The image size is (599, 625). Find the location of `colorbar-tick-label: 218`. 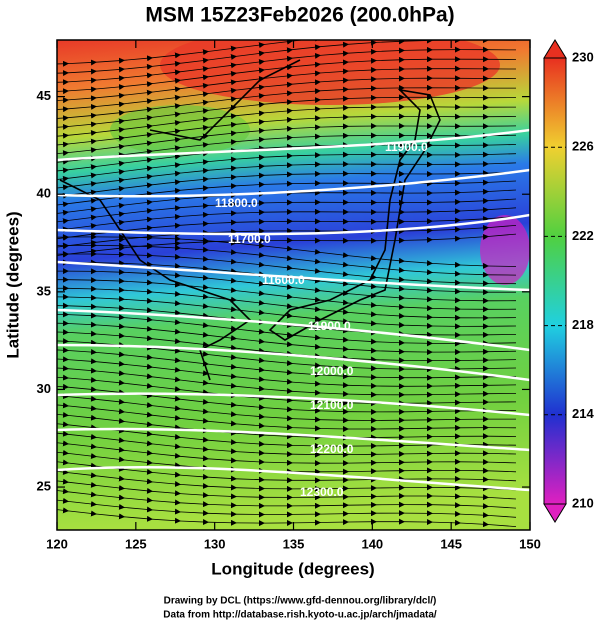

colorbar-tick-label: 218 is located at coordinates (583, 324).